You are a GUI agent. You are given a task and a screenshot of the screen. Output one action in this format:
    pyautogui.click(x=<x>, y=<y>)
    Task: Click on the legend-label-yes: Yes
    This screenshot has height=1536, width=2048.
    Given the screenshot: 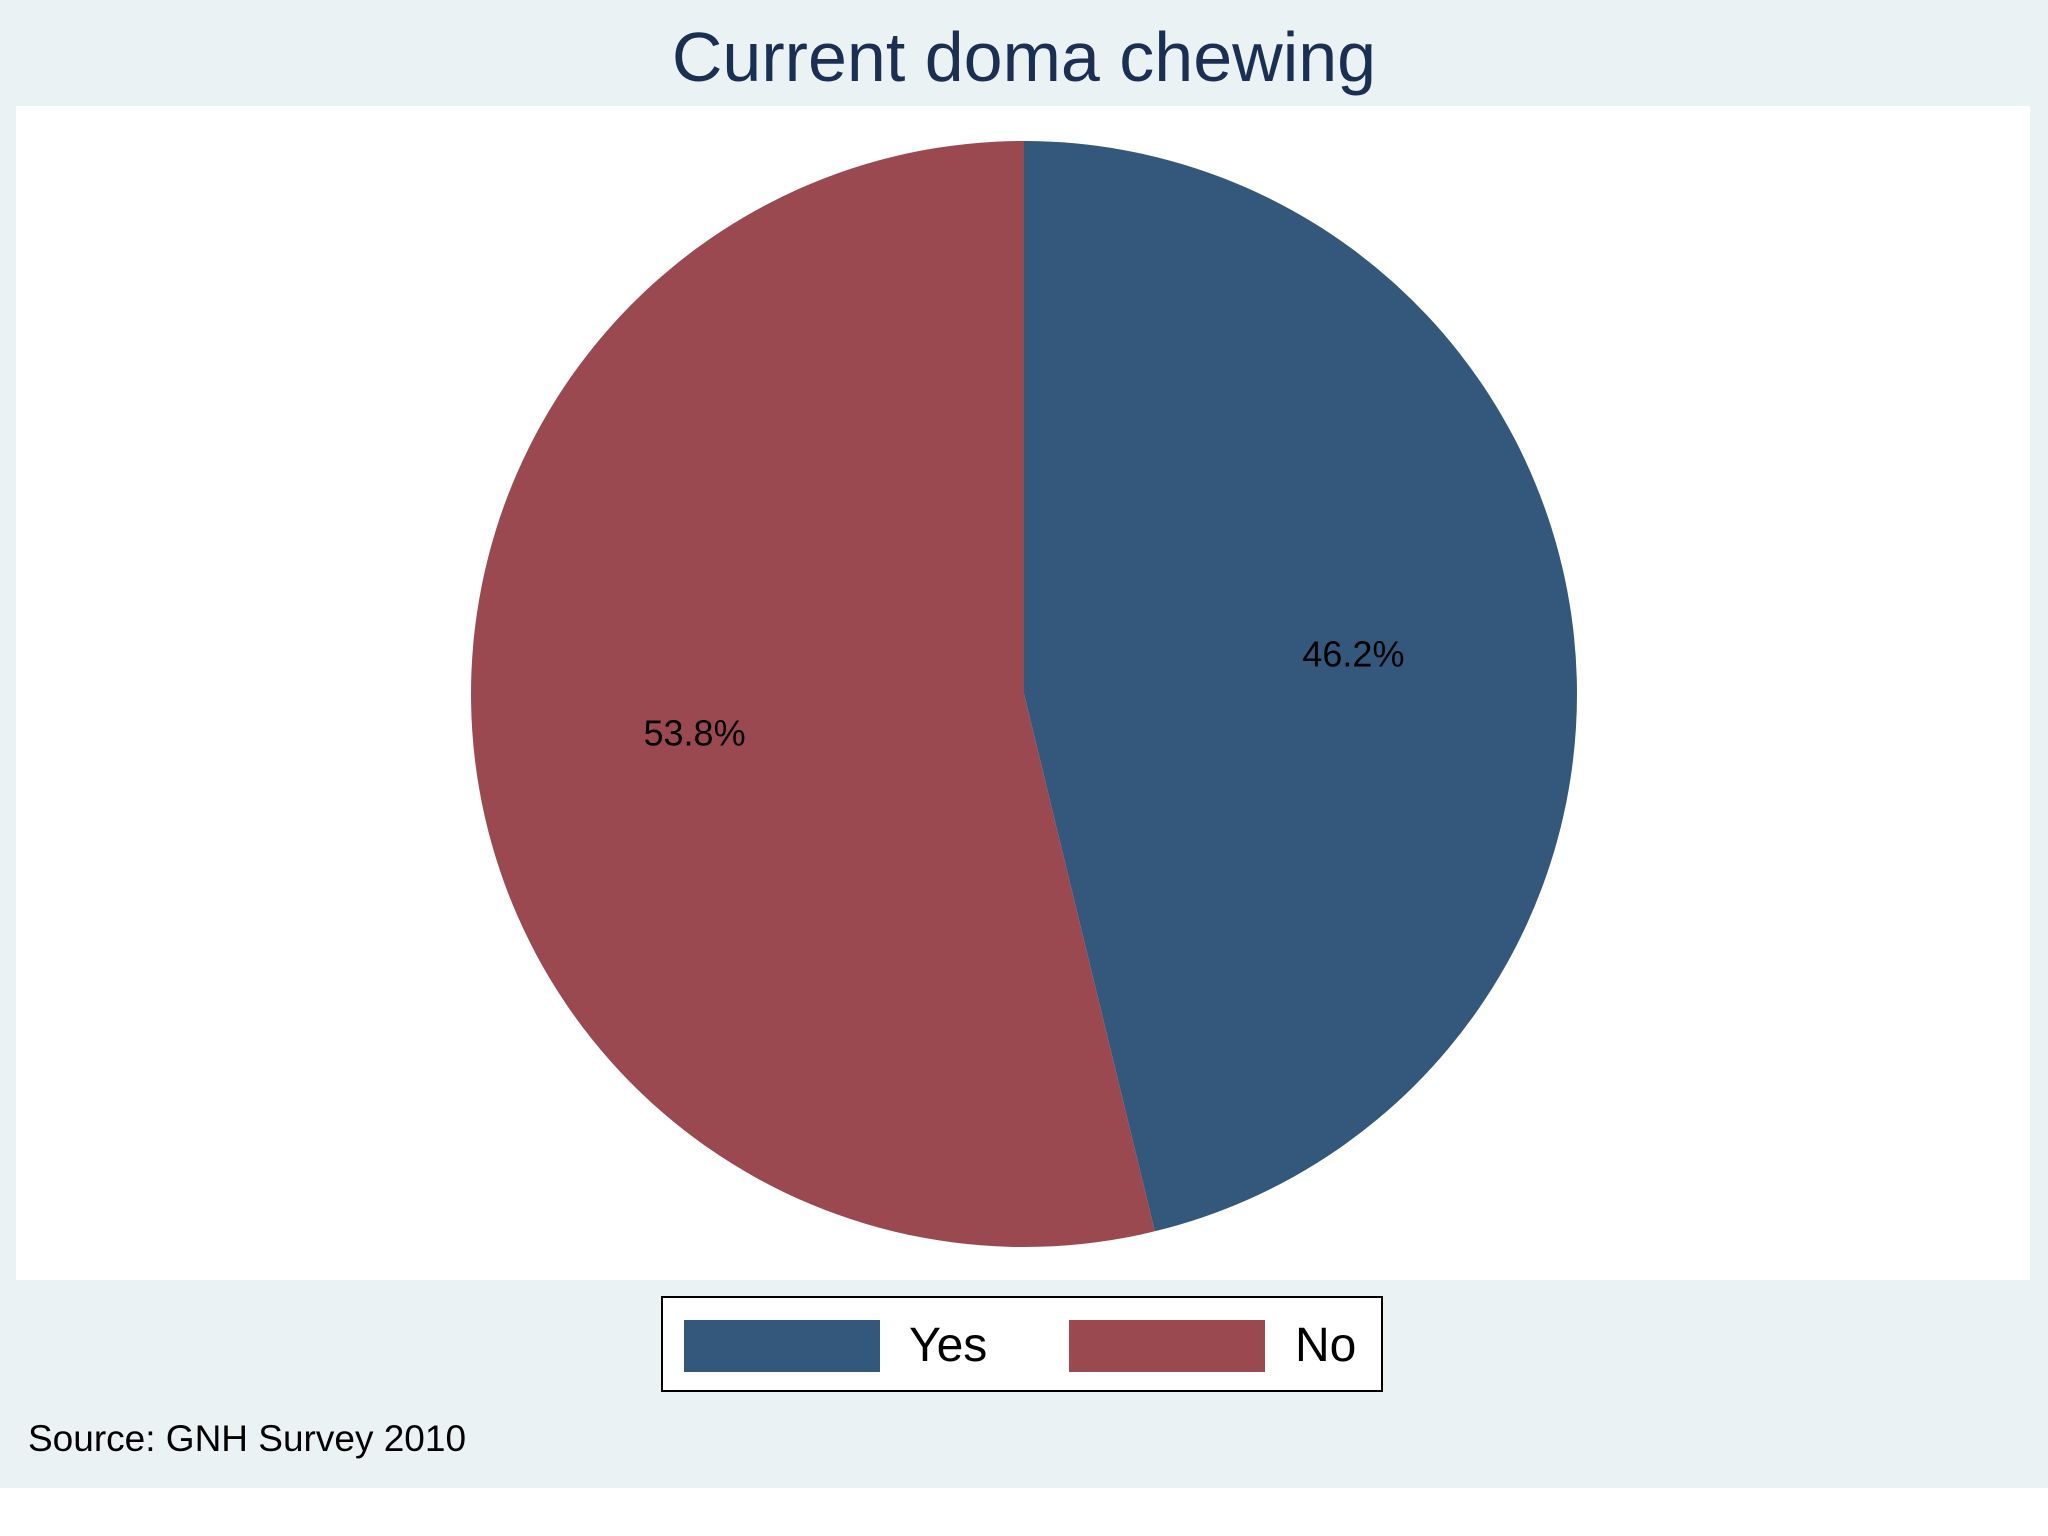 What is the action you would take?
    pyautogui.click(x=948, y=1345)
    